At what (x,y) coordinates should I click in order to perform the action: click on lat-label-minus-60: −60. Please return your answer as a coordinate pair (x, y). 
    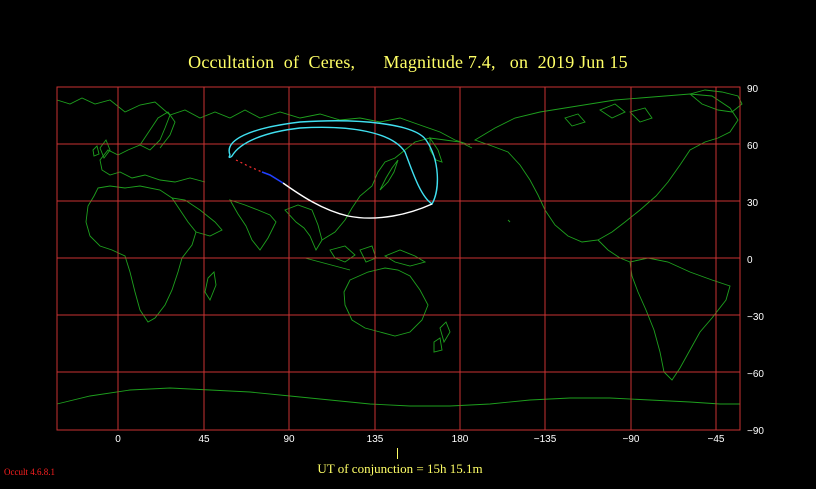
    Looking at the image, I should click on (755, 374).